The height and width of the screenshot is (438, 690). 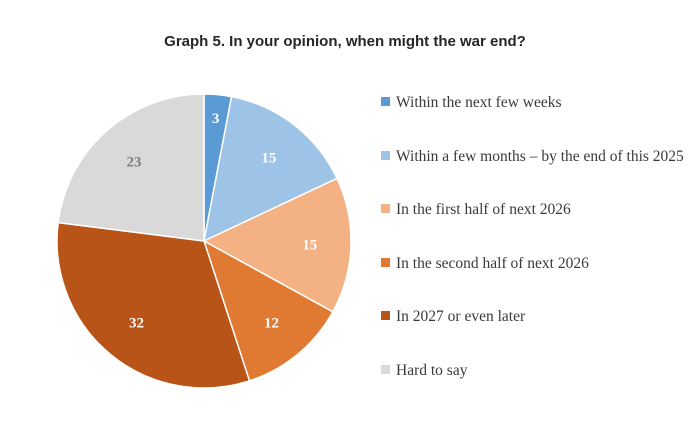 I want to click on pie-slice-hard-to-say, so click(x=131, y=167).